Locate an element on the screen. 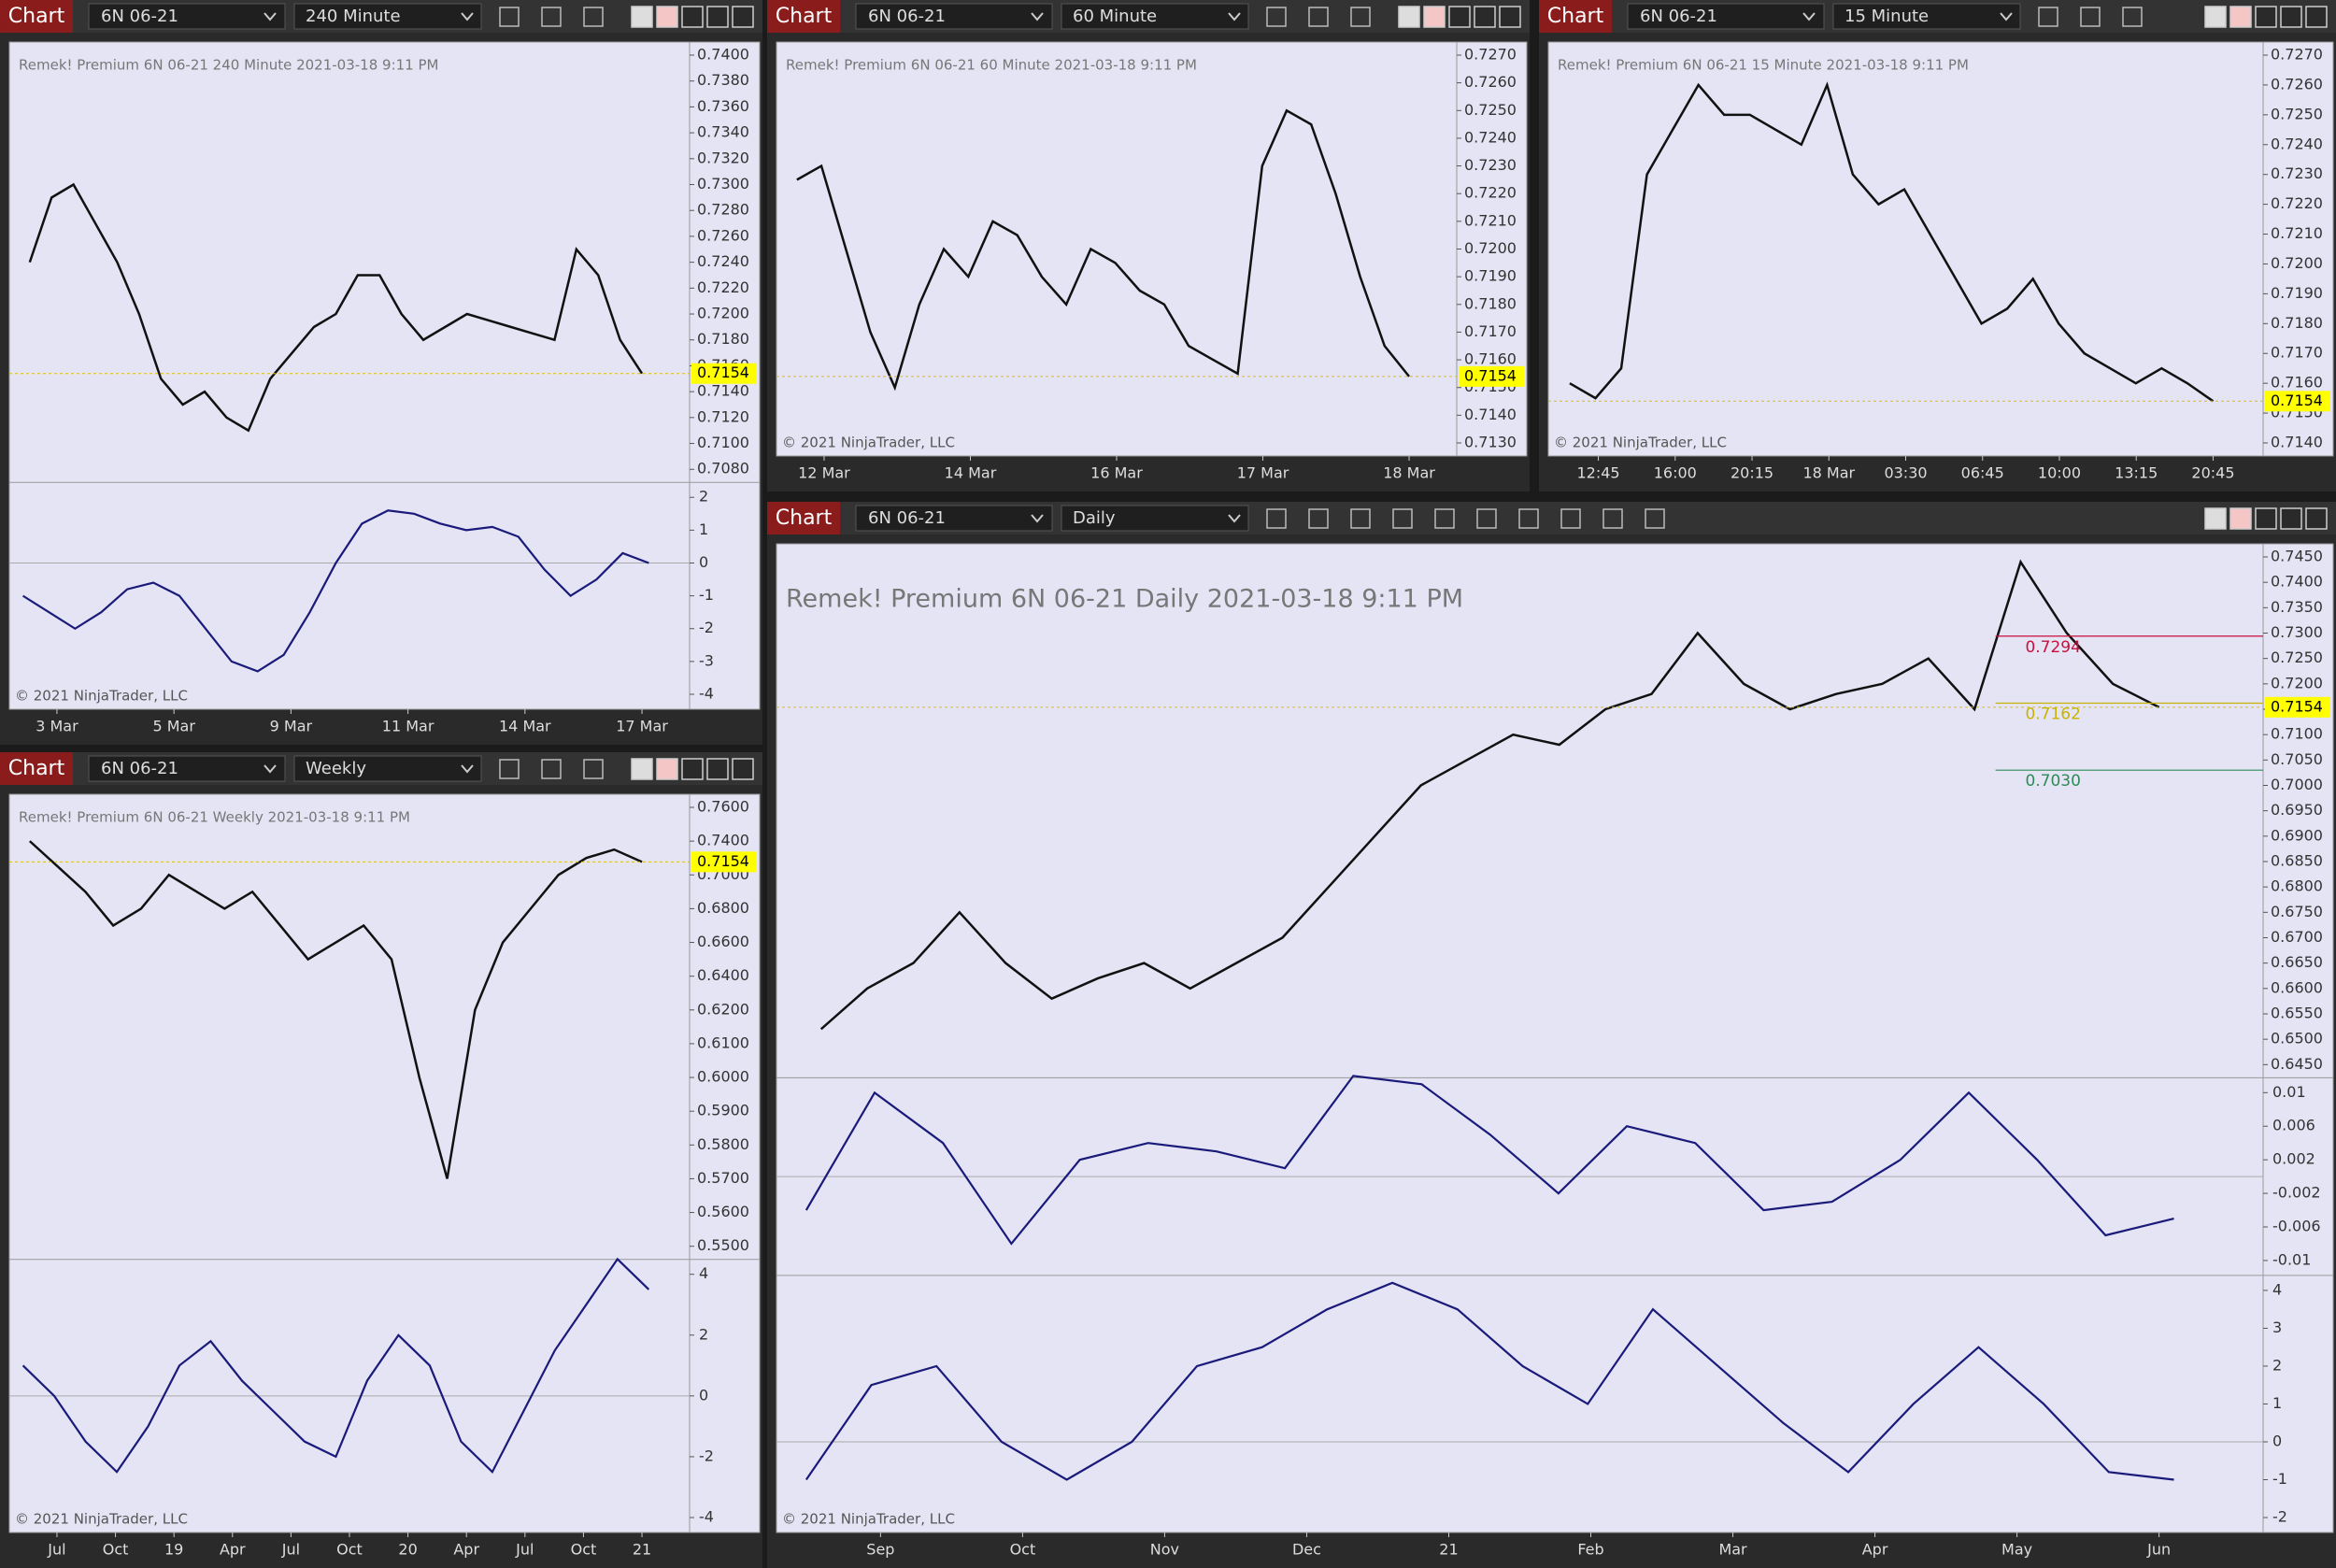 The width and height of the screenshot is (2336, 1568). interval-label: Daily is located at coordinates (1094, 518).